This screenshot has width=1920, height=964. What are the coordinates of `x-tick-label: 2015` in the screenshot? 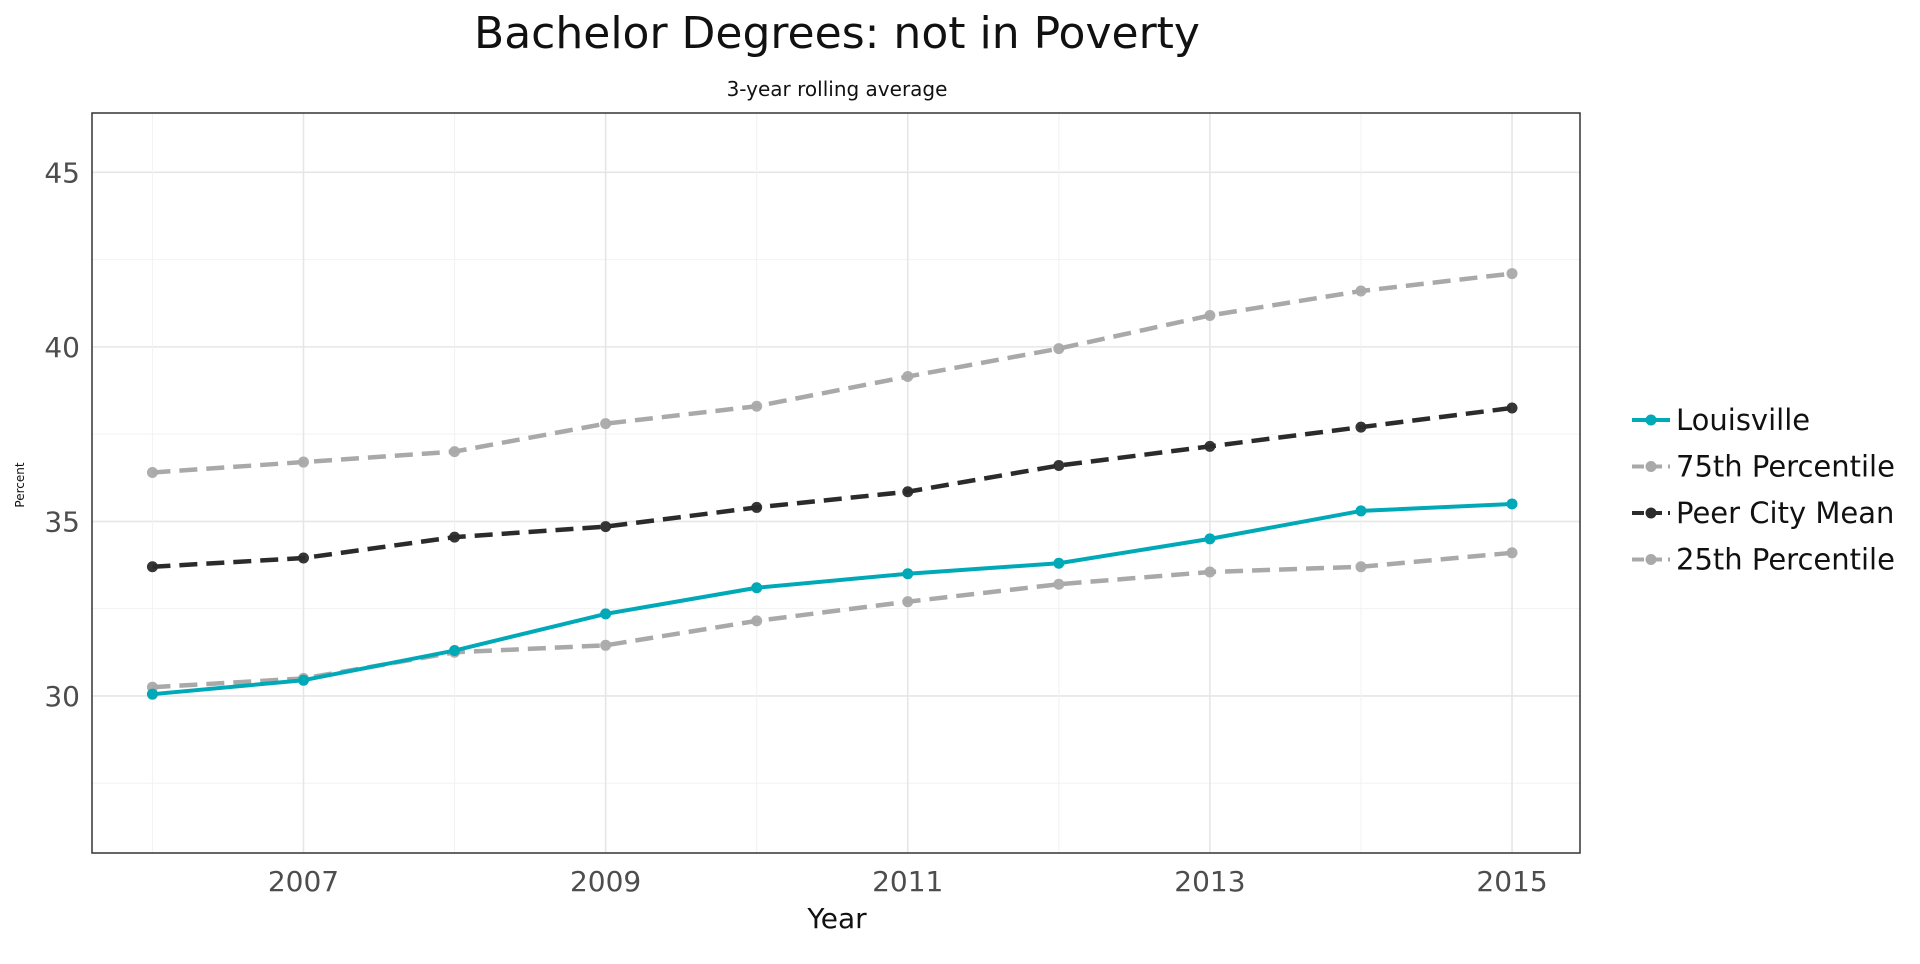 It's located at (1511, 881).